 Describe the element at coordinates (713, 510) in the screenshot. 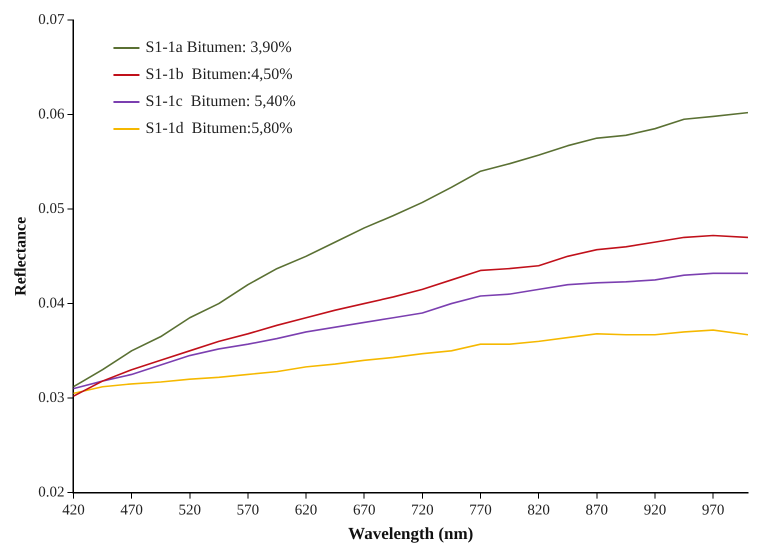

I see `x-tick-label: 970` at that location.